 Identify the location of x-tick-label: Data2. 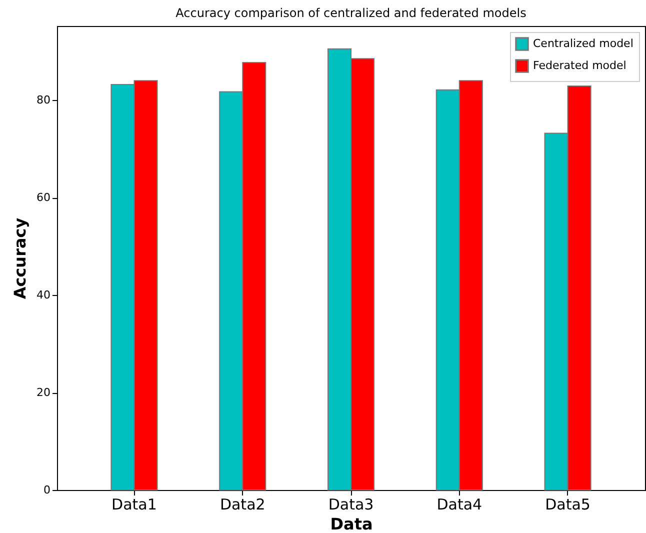
(243, 505).